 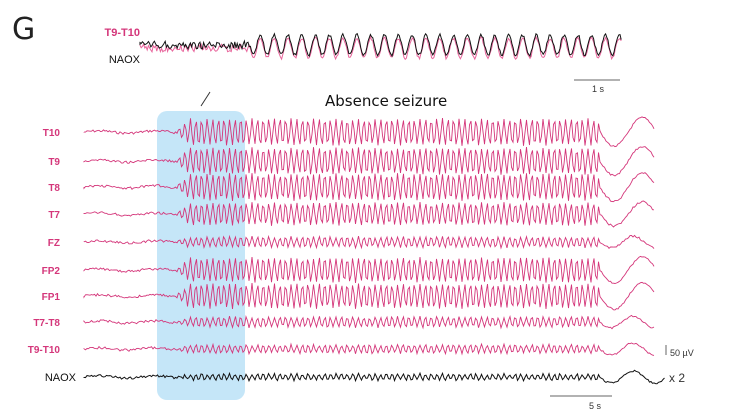 What do you see at coordinates (51, 133) in the screenshot?
I see `channel-label: T10` at bounding box center [51, 133].